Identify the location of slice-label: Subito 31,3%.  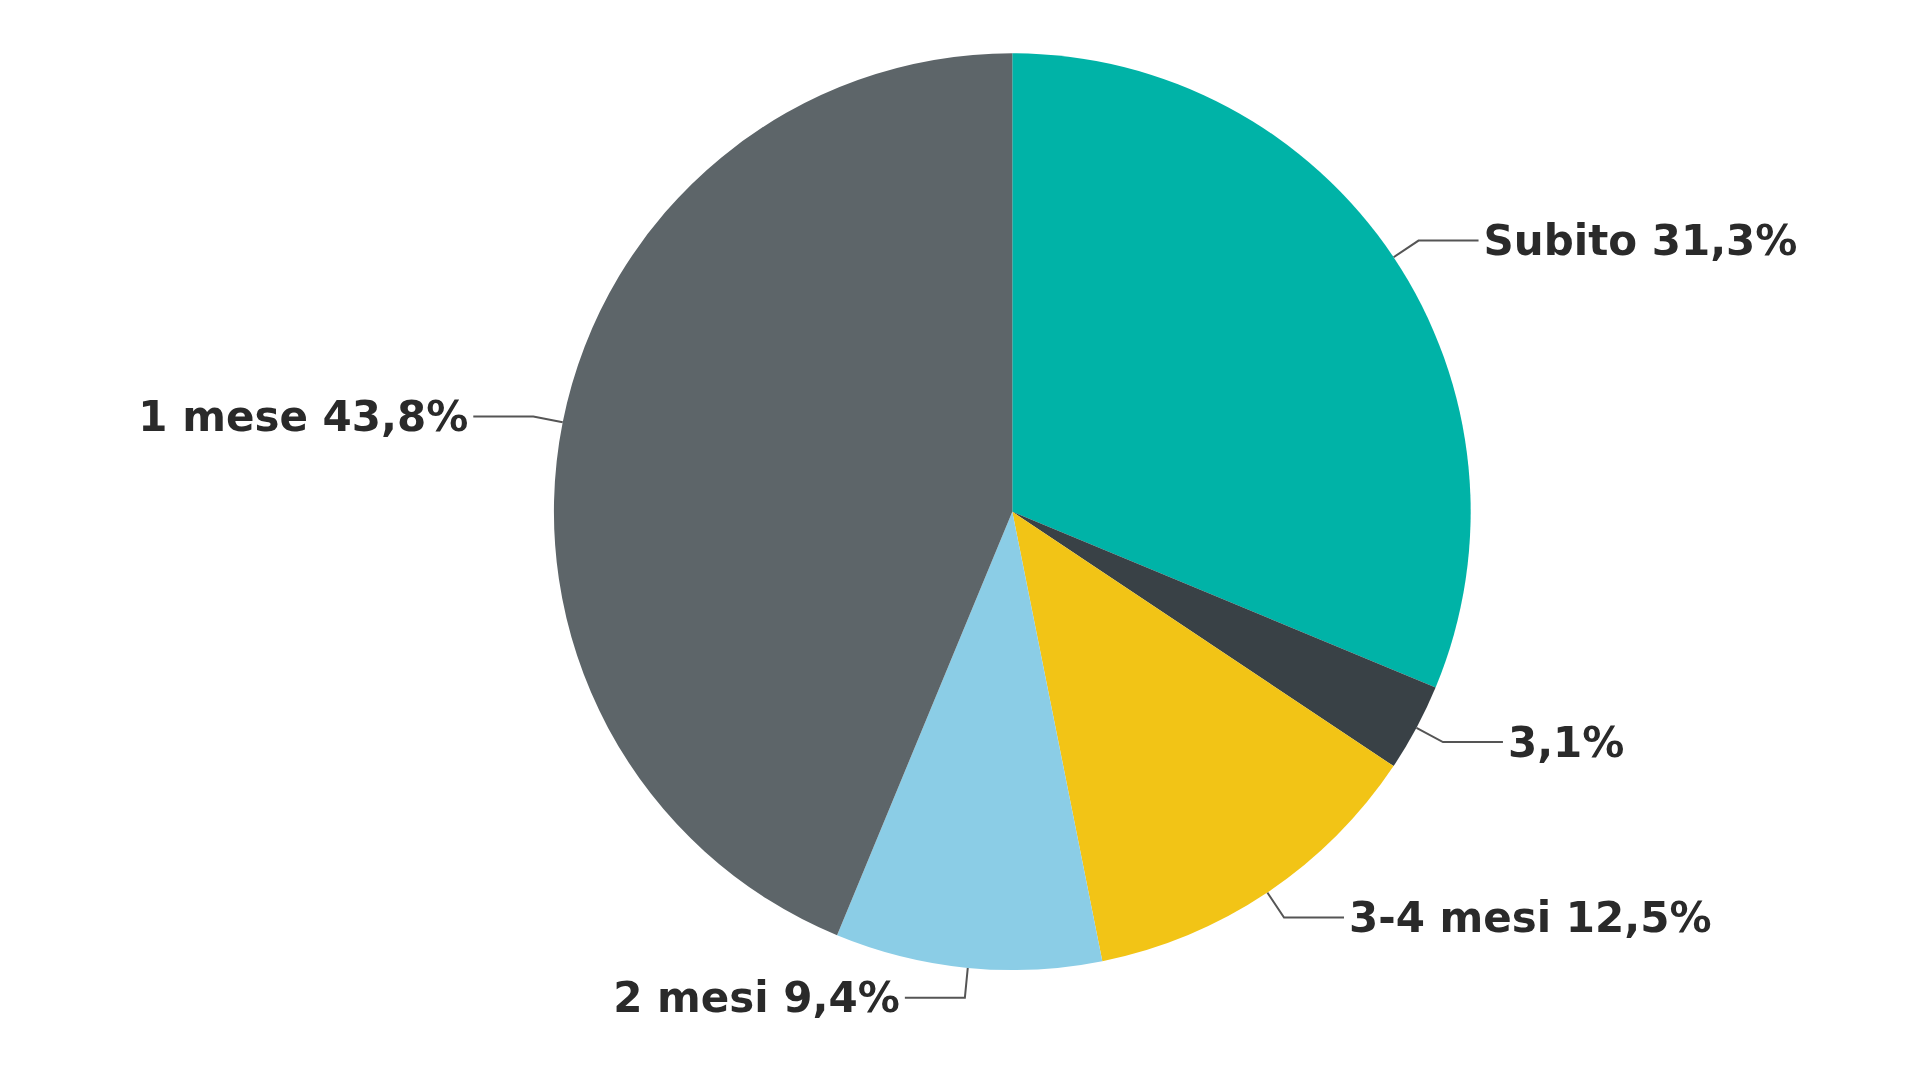
(1640, 241).